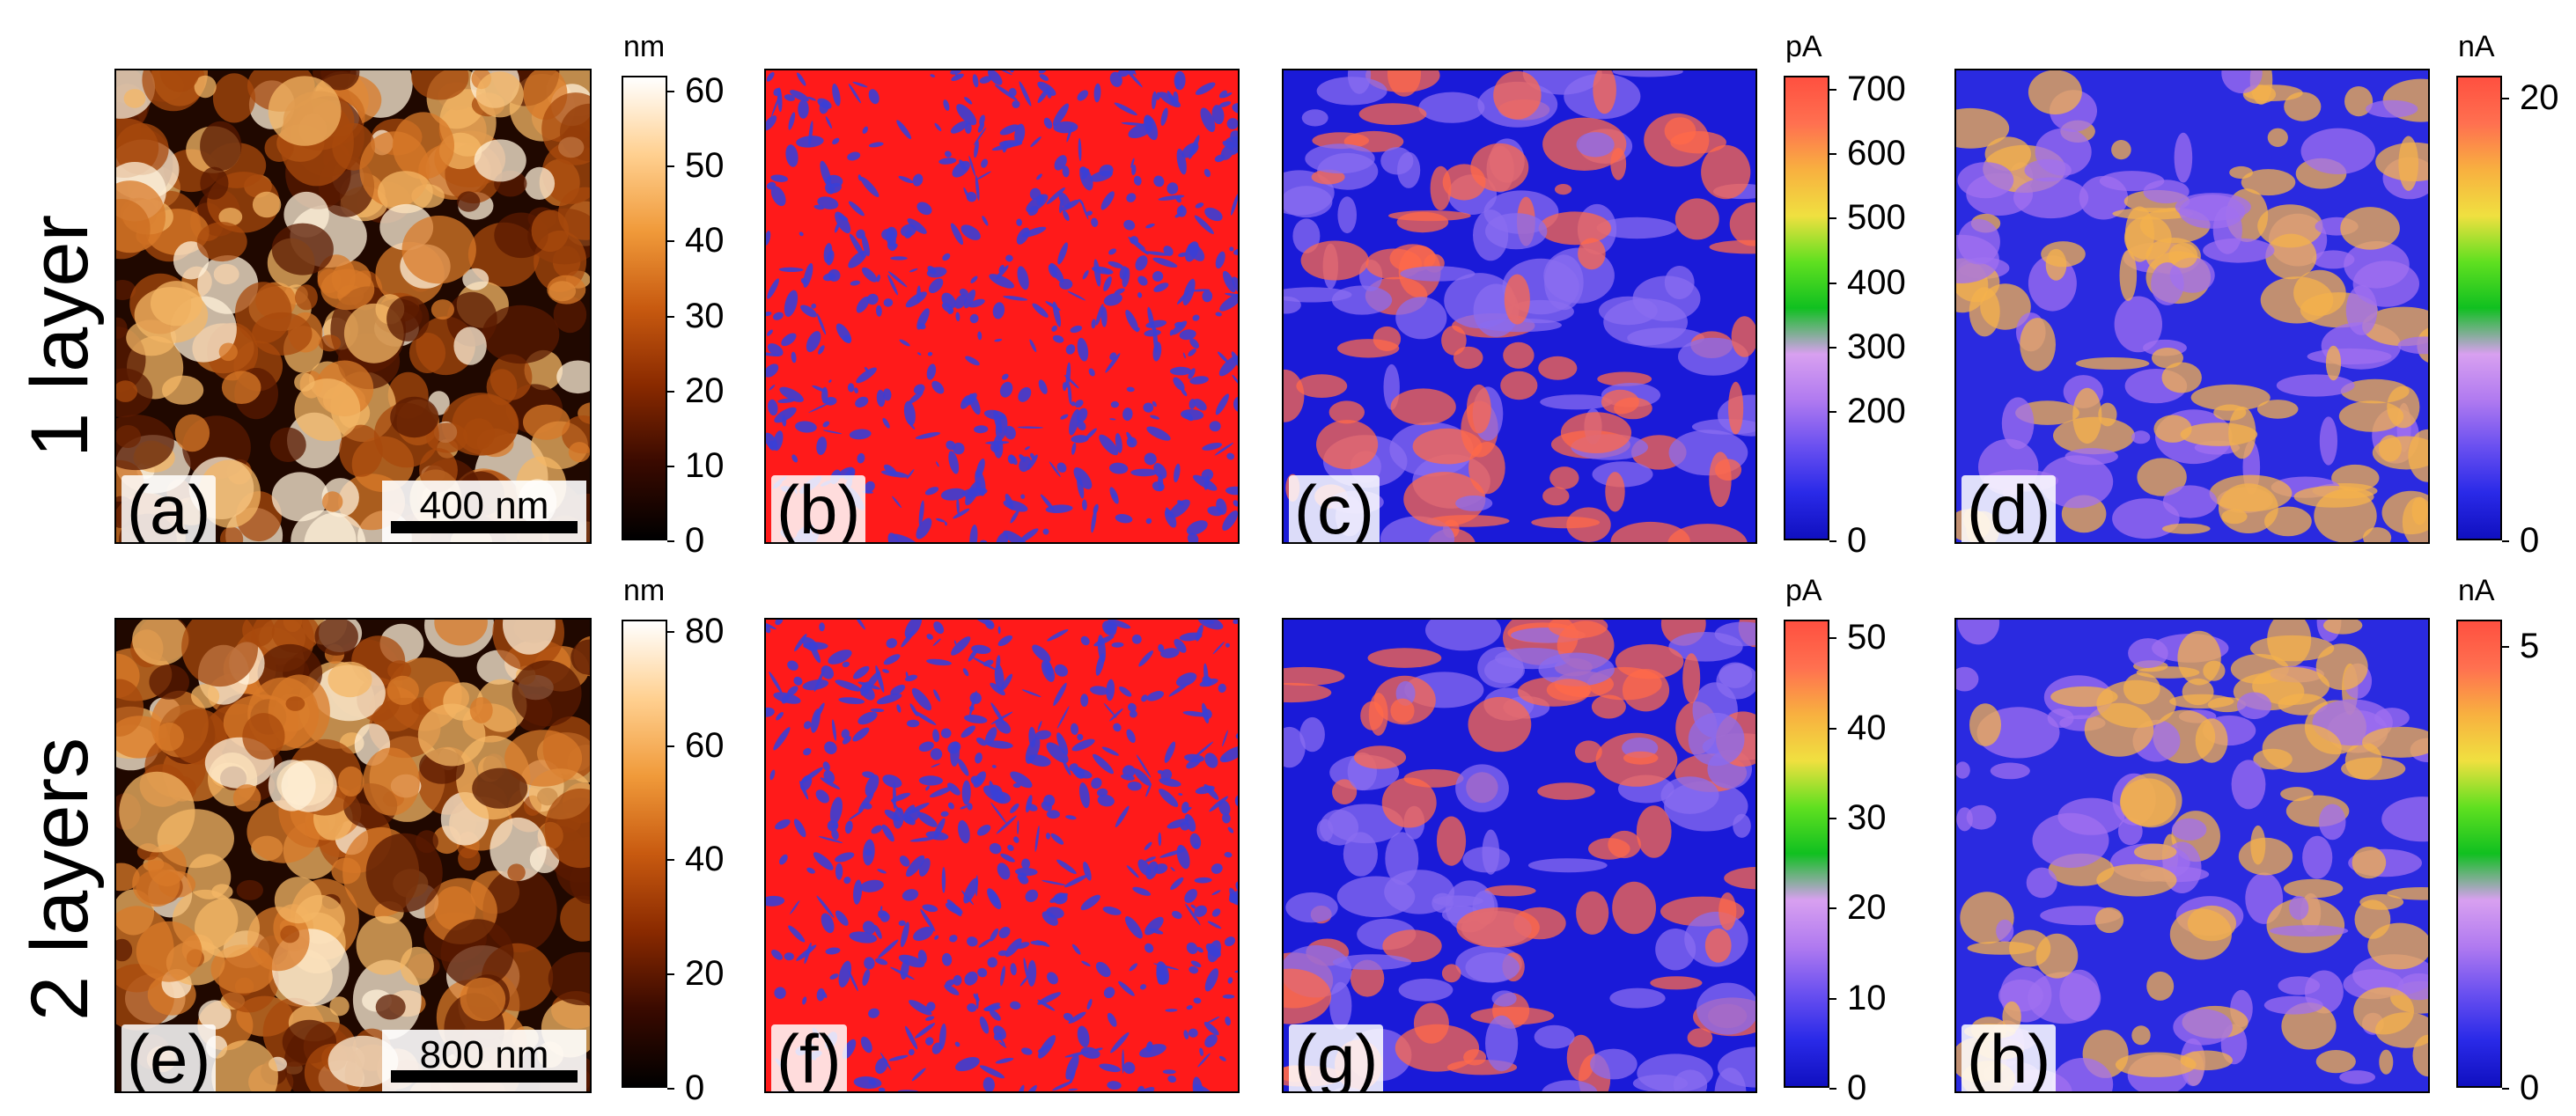  I want to click on current-map-g, so click(1520, 855).